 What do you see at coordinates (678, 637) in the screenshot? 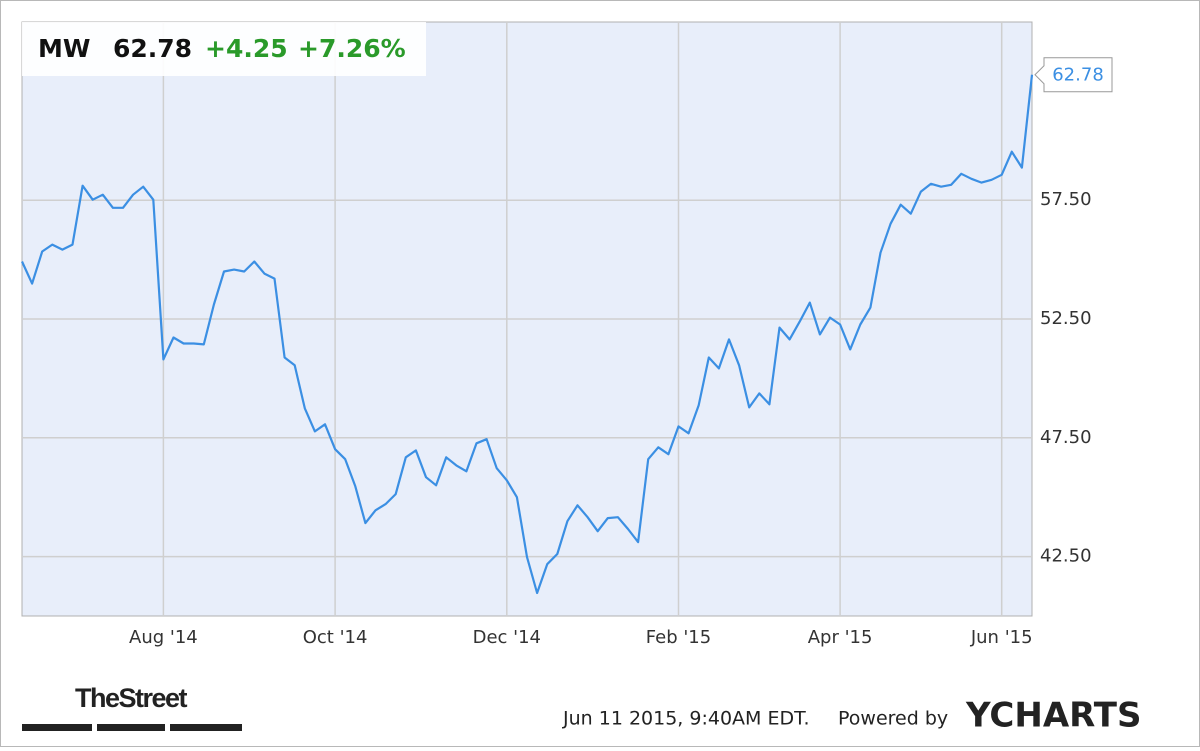
I see `x-tick-label: Feb '15` at bounding box center [678, 637].